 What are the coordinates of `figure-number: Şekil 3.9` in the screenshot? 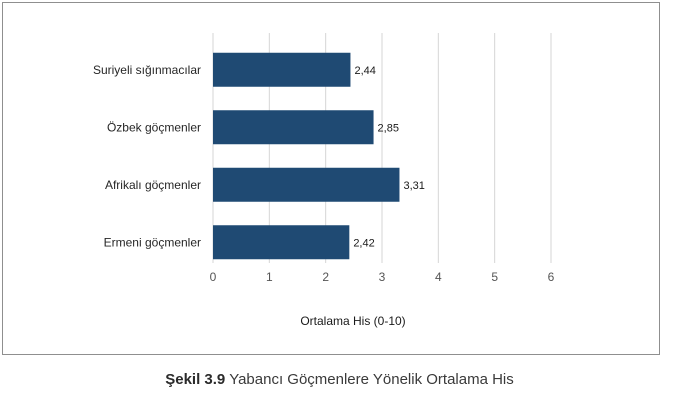 It's located at (195, 379).